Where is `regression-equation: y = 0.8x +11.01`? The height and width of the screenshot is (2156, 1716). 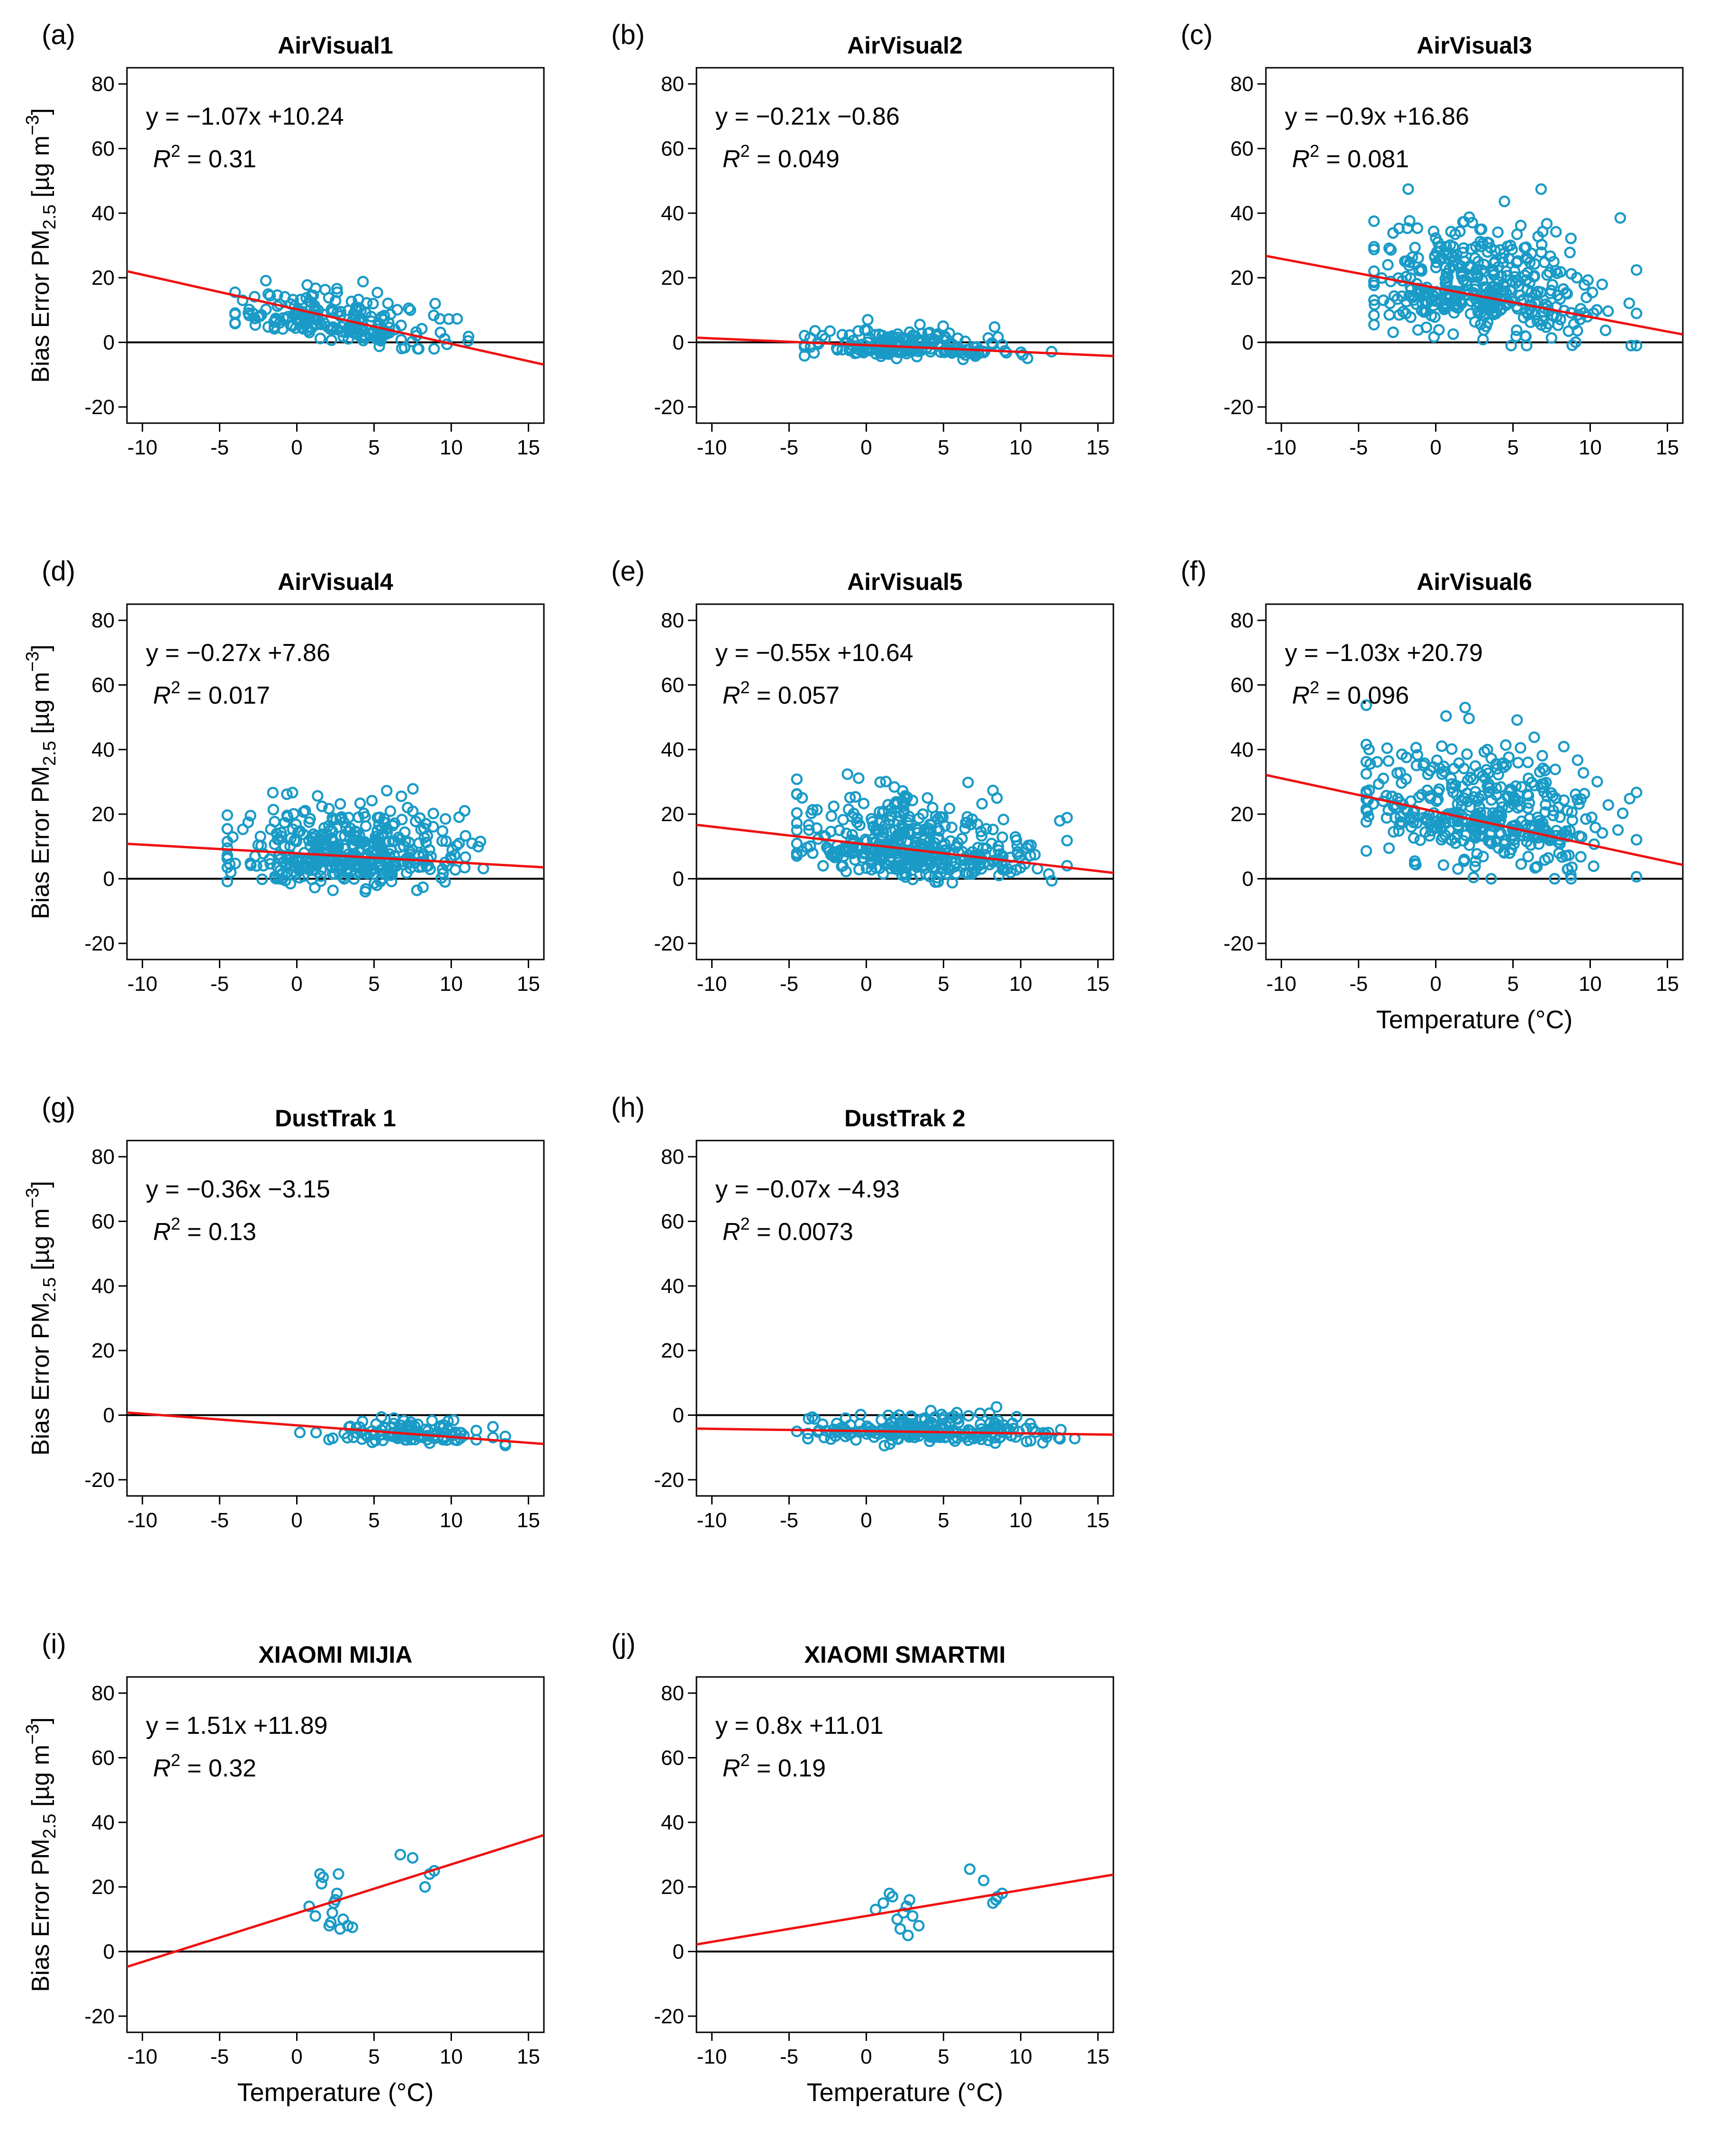 regression-equation: y = 0.8x +11.01 is located at coordinates (799, 1726).